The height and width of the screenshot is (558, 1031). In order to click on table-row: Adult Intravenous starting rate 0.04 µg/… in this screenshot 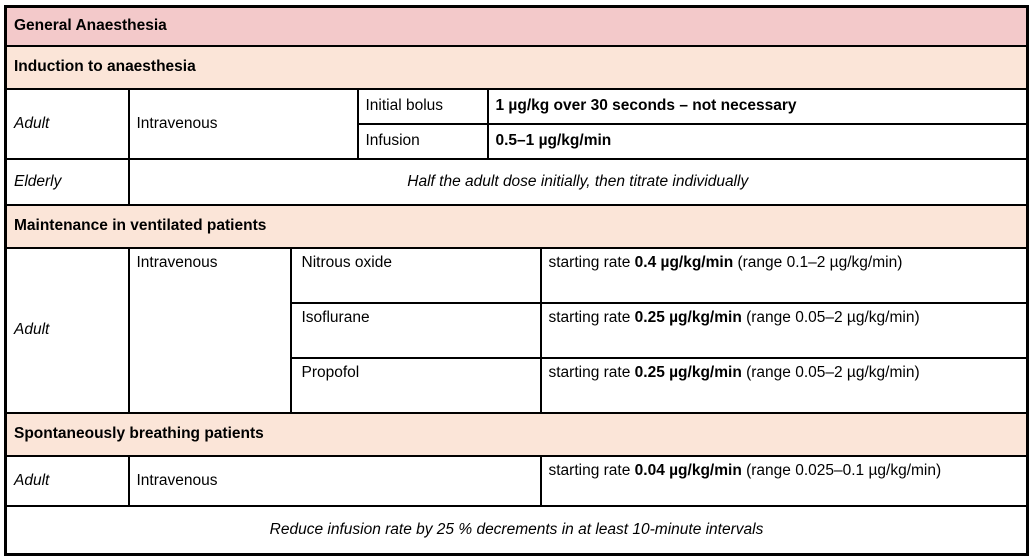, I will do `click(516, 480)`.